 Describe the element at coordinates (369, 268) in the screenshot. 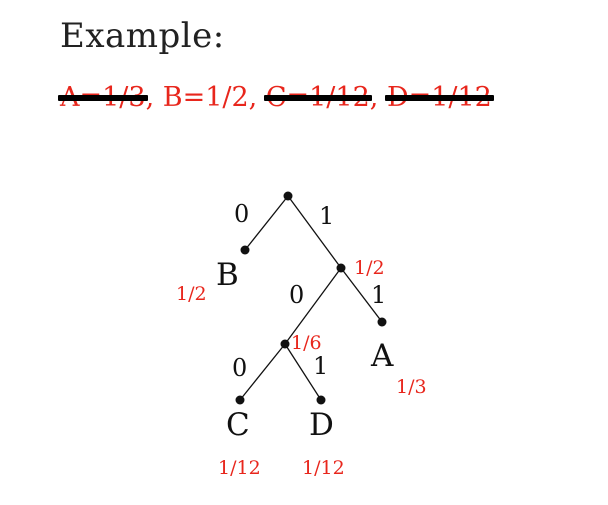

I see `prob-label-n1: 1/2` at that location.